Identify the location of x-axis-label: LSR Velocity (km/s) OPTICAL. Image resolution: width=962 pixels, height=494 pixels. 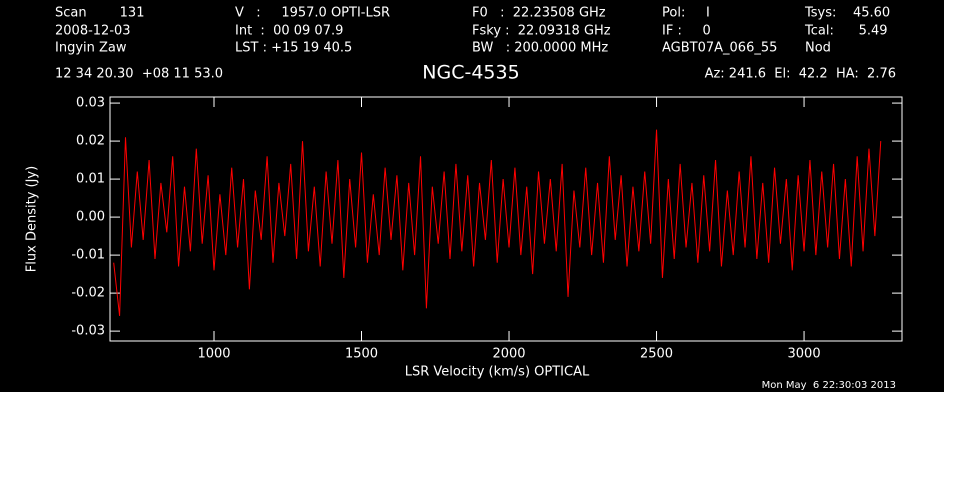
(497, 372).